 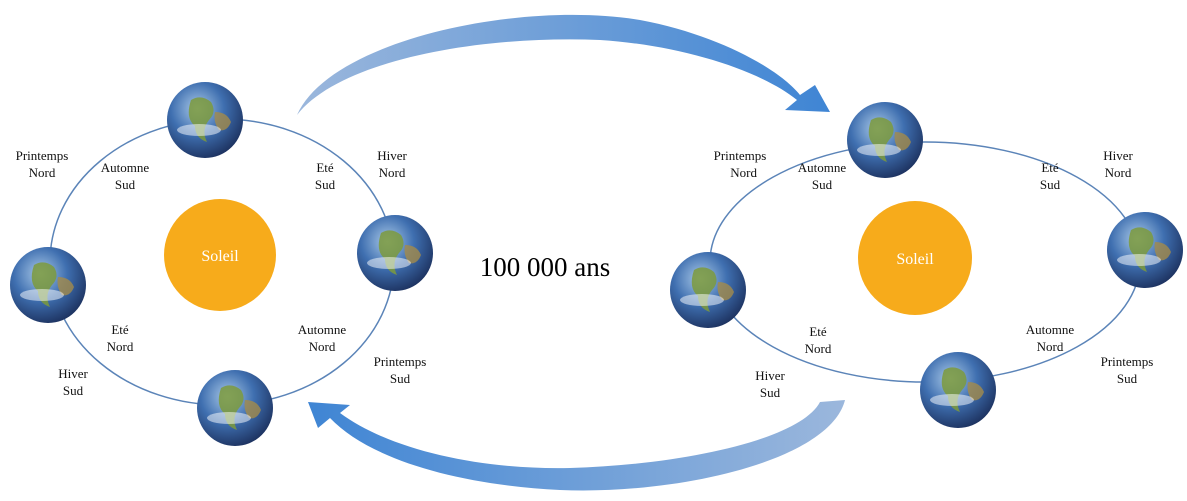 I want to click on bottom-arrow, so click(x=576, y=445).